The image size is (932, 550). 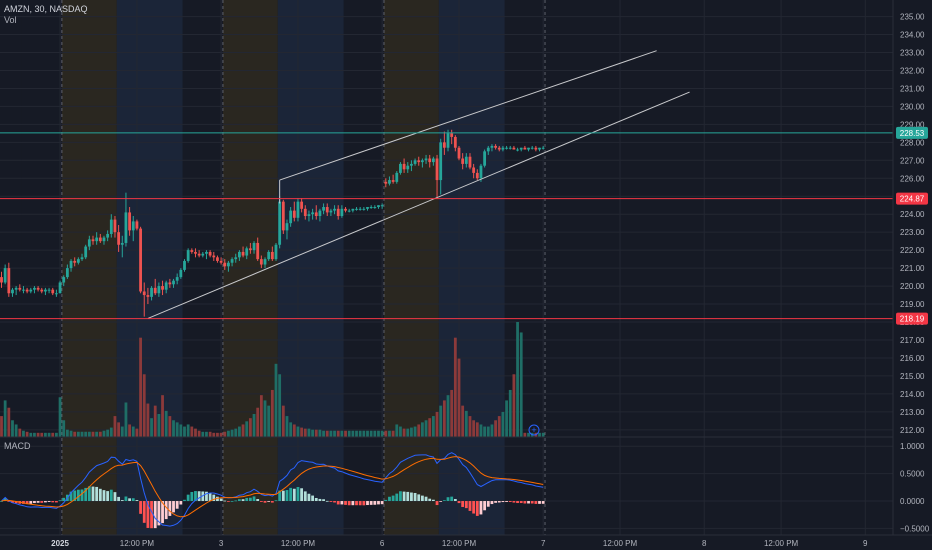 What do you see at coordinates (912, 106) in the screenshot?
I see `price-tick-label: 230.00` at bounding box center [912, 106].